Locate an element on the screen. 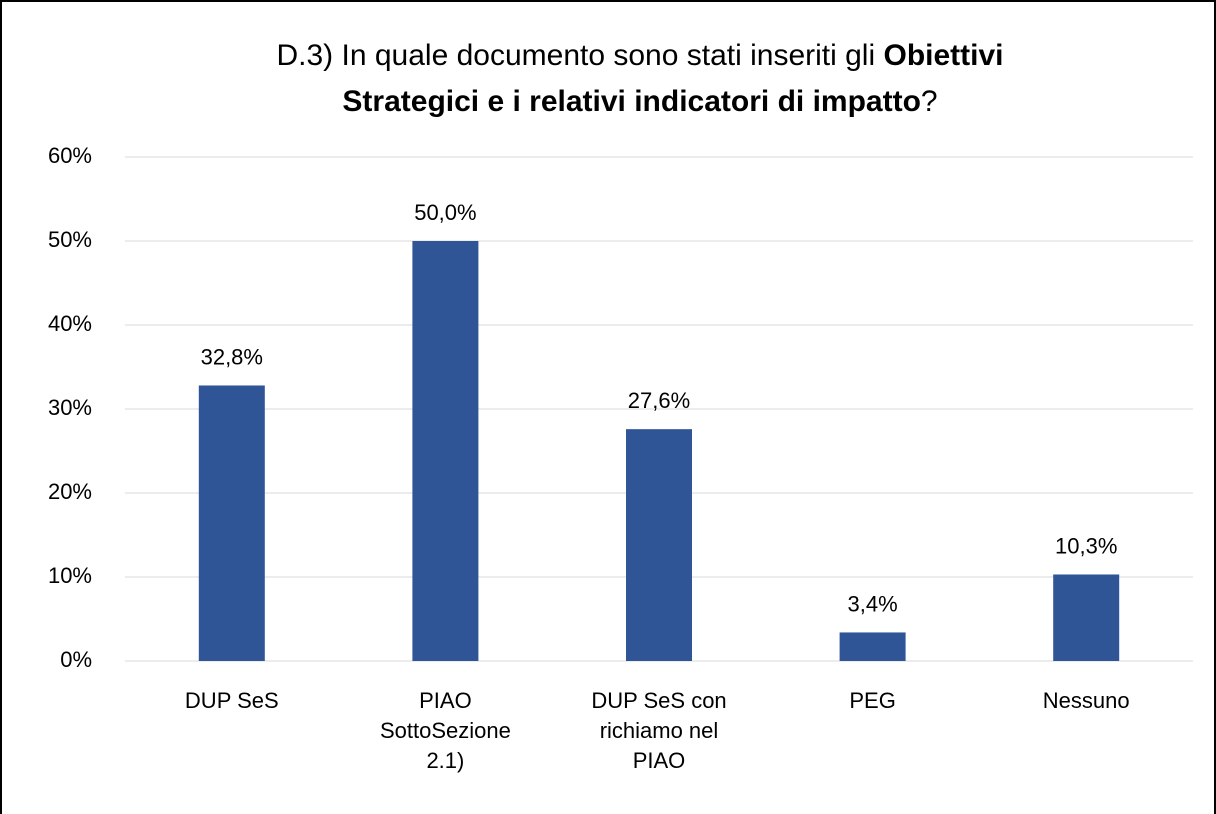  y-tick-label: 30% is located at coordinates (70, 407).